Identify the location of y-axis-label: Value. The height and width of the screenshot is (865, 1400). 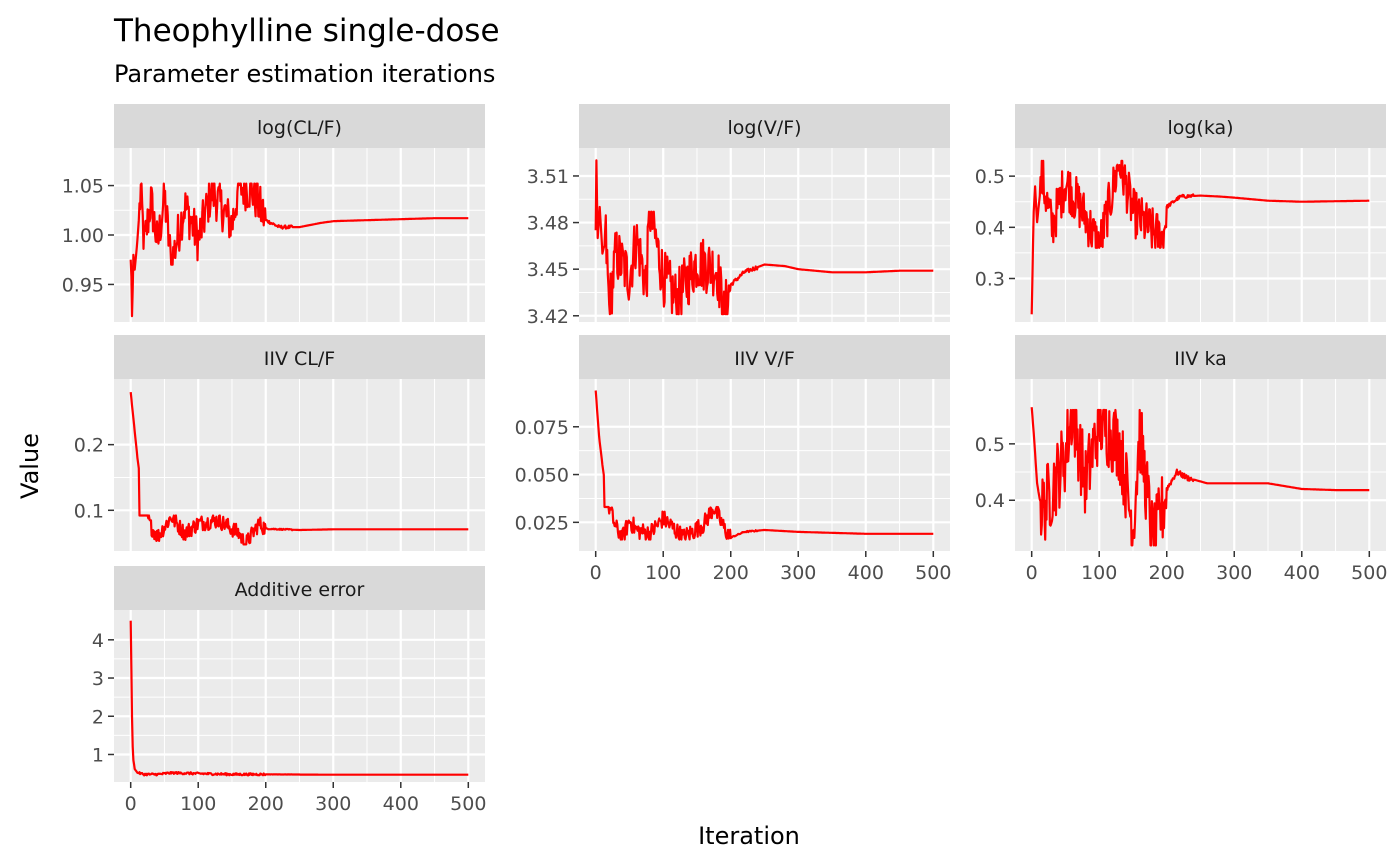
(30, 466).